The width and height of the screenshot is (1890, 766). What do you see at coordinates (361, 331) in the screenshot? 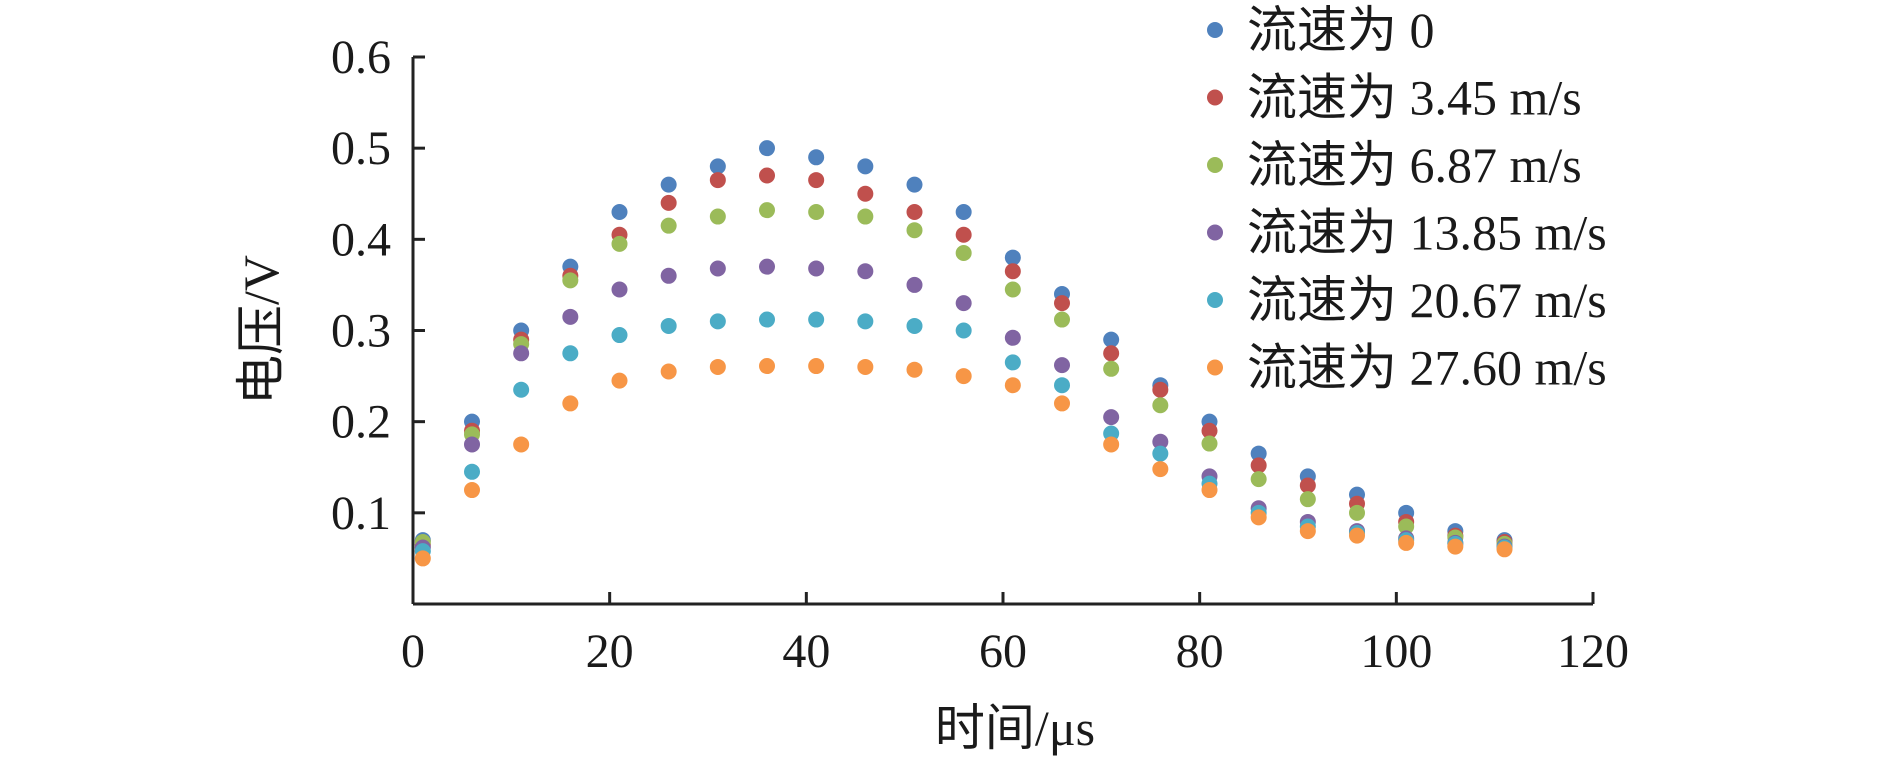
I see `y-tick-label: 0.3` at bounding box center [361, 331].